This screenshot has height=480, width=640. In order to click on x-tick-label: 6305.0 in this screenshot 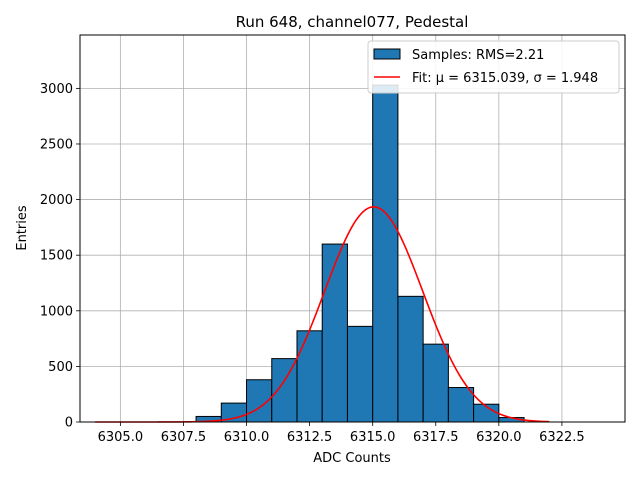, I will do `click(121, 437)`.